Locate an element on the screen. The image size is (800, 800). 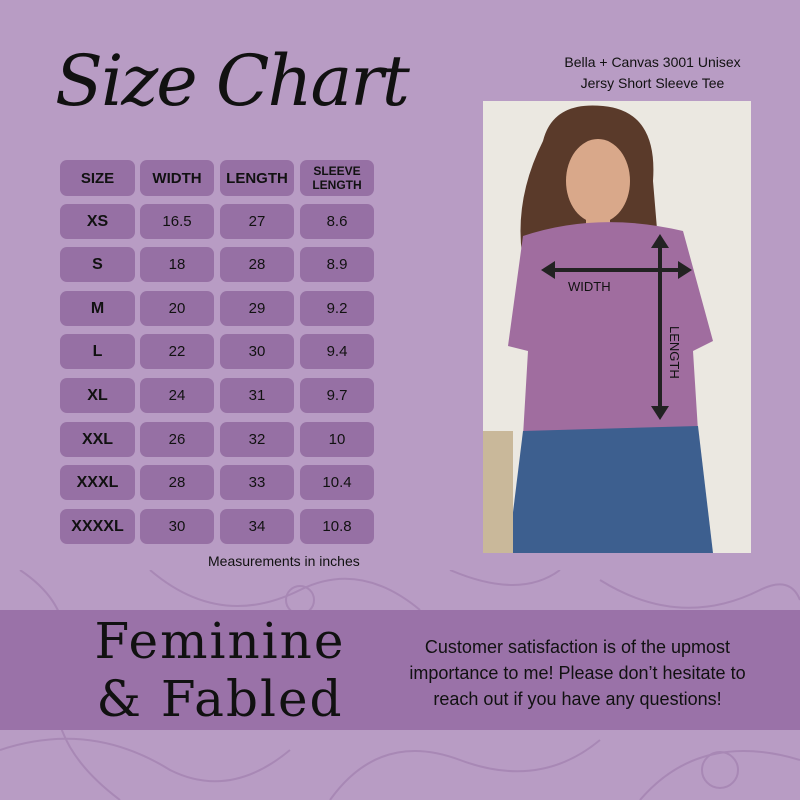
length-label: LENGTH is located at coordinates (674, 352).